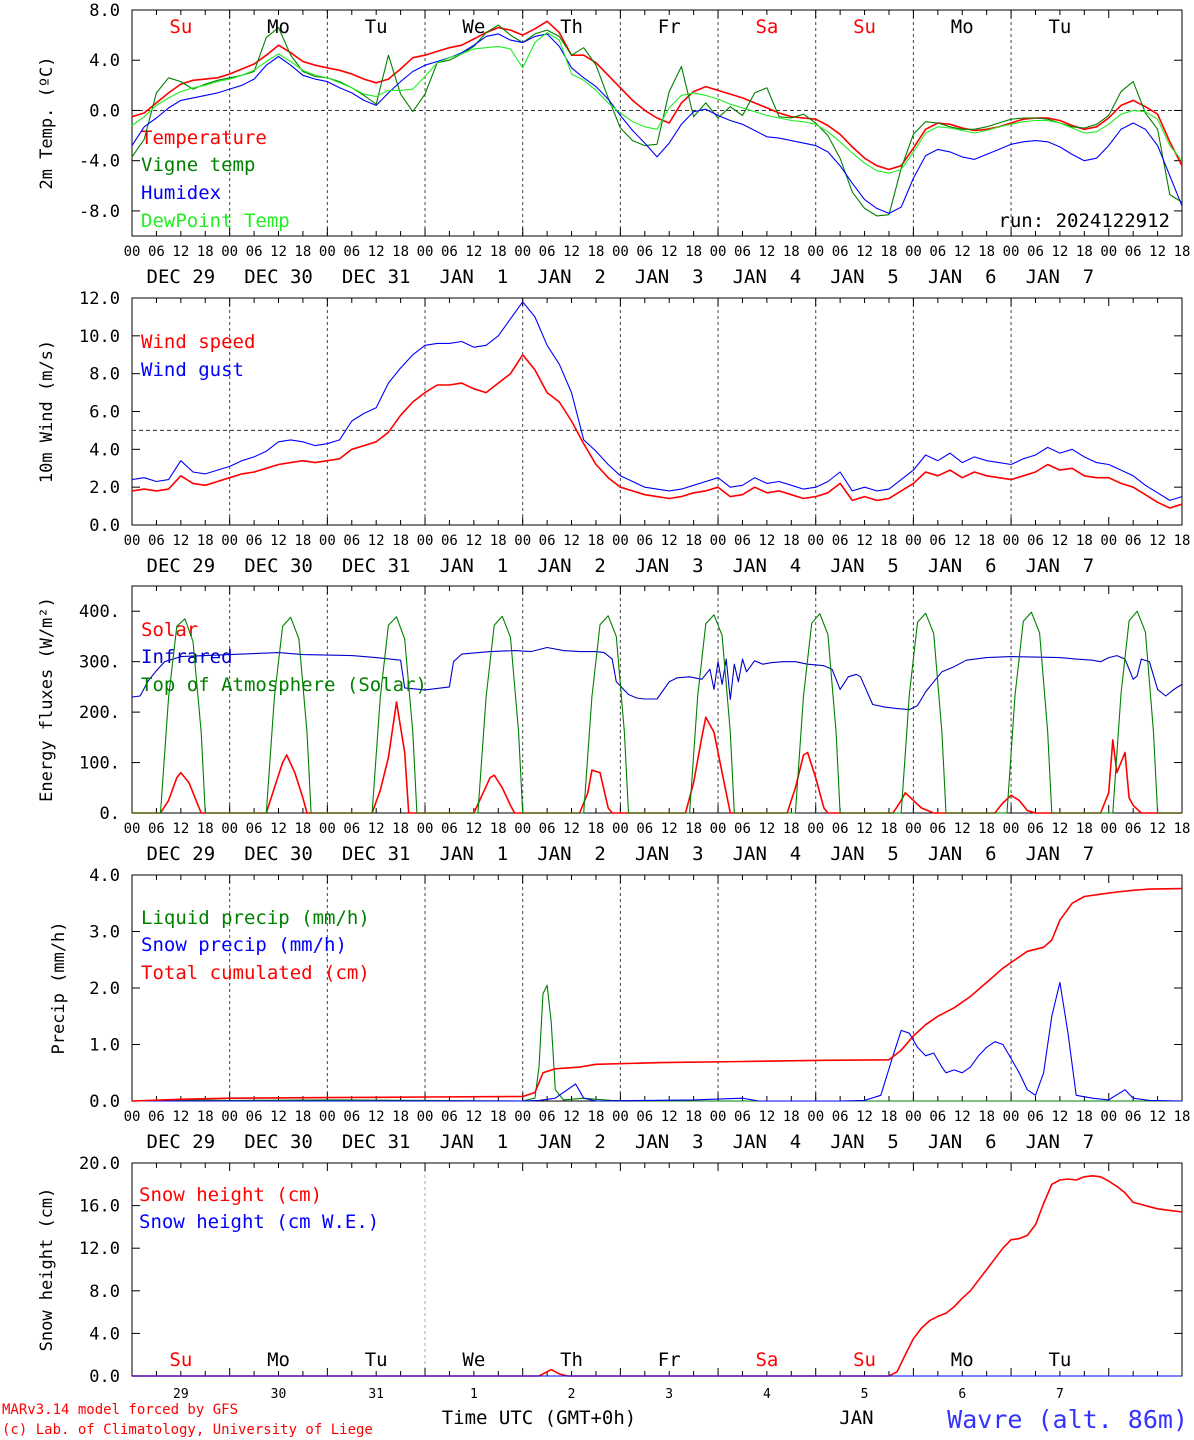  I want to click on y-tick-label: 8.0, so click(104, 375).